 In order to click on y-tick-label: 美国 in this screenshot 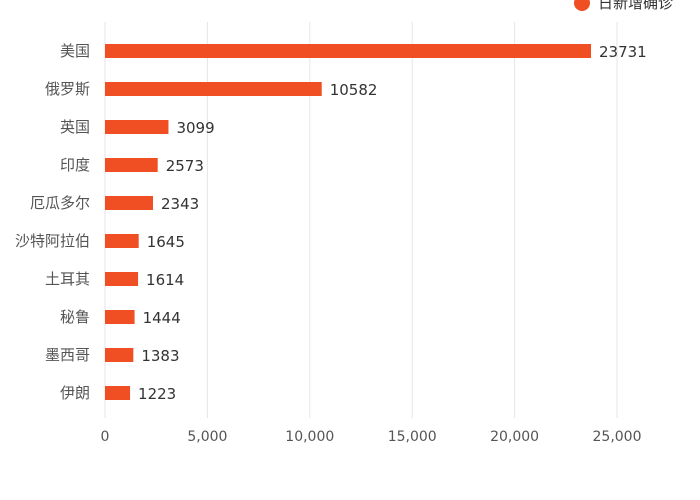, I will do `click(75, 51)`.